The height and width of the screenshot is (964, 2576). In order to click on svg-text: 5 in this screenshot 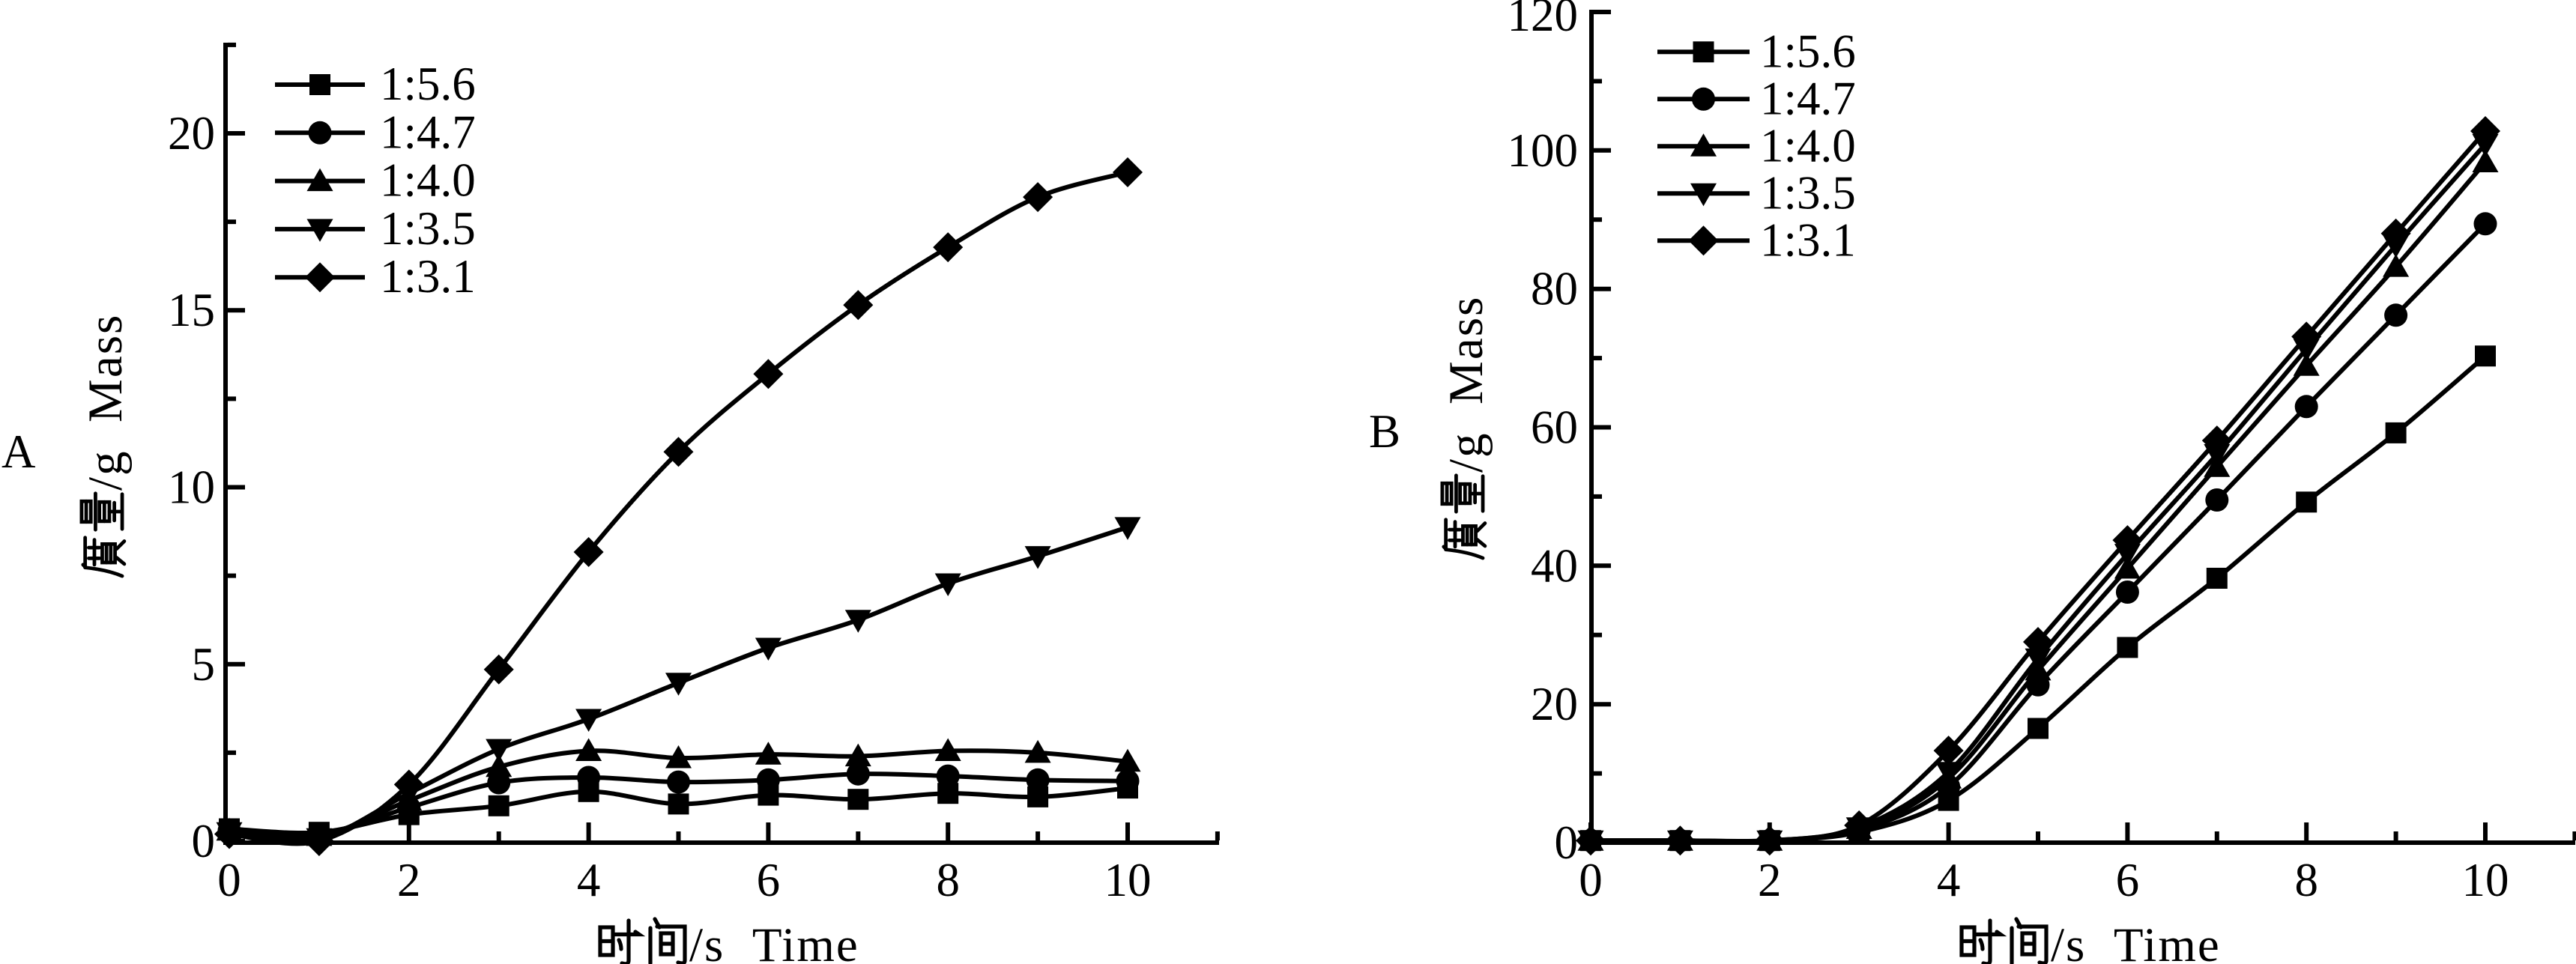, I will do `click(204, 664)`.